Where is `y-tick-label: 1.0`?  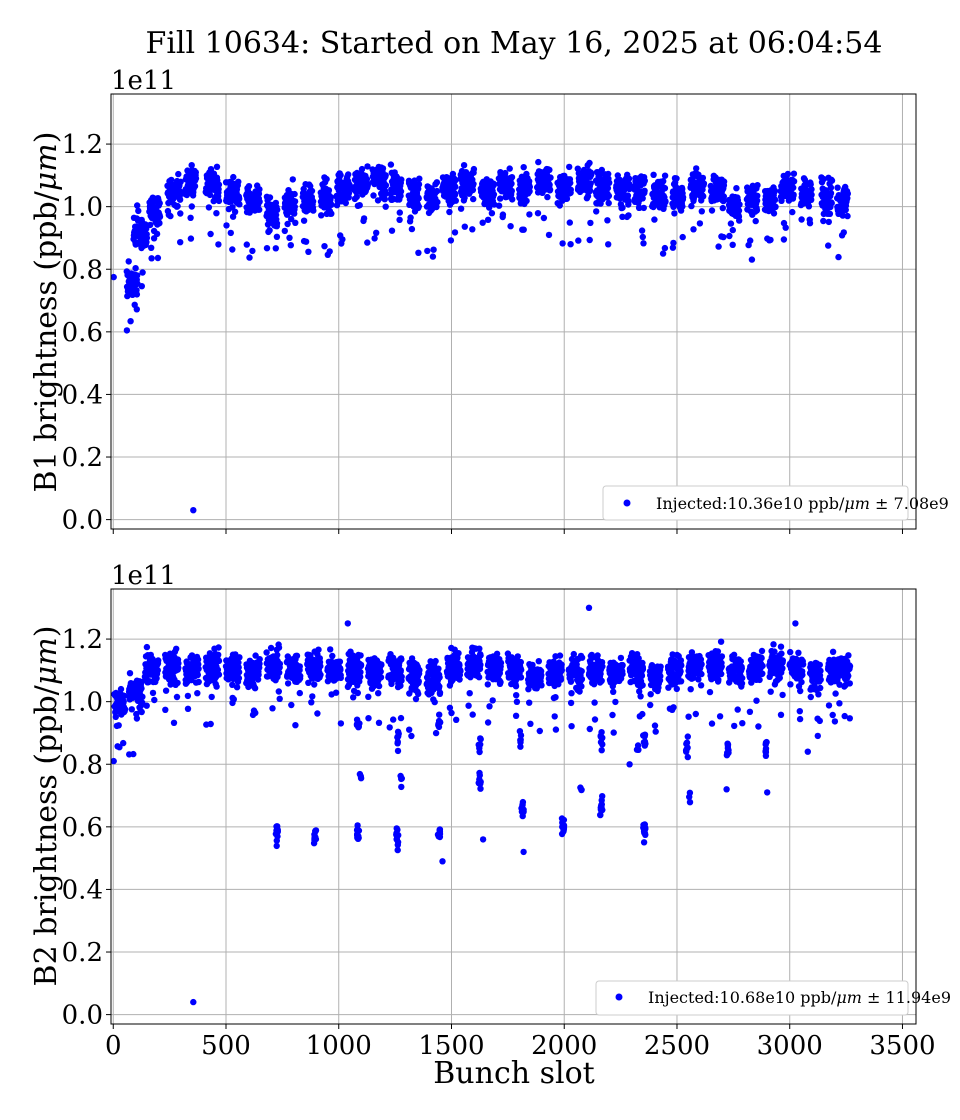 y-tick-label: 1.0 is located at coordinates (82, 703).